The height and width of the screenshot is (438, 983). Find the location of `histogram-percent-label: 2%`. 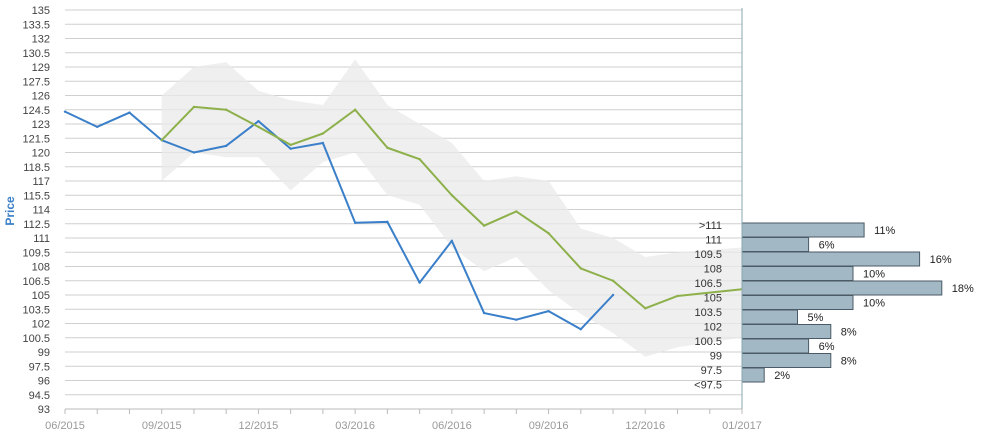

histogram-percent-label: 2% is located at coordinates (782, 376).